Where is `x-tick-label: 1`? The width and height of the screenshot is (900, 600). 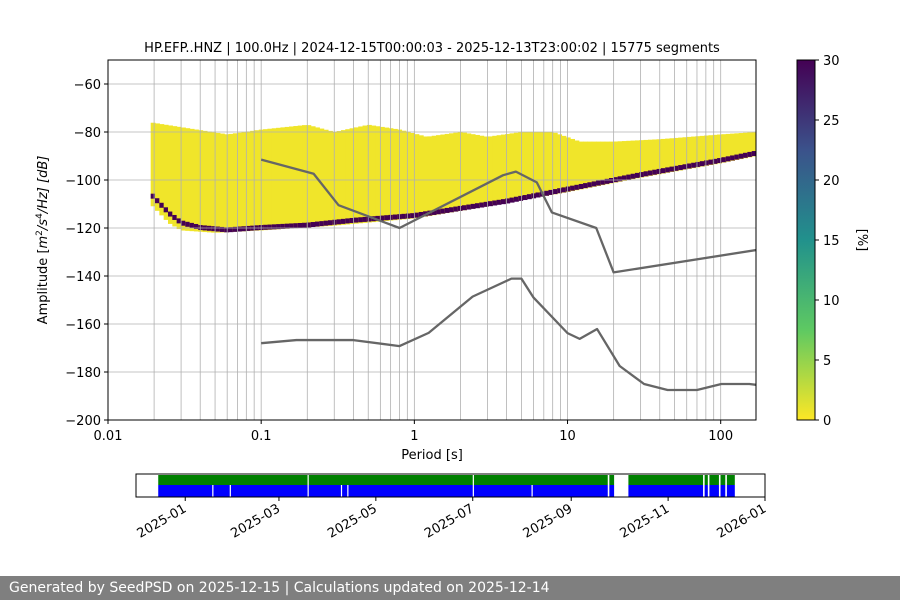 x-tick-label: 1 is located at coordinates (414, 436).